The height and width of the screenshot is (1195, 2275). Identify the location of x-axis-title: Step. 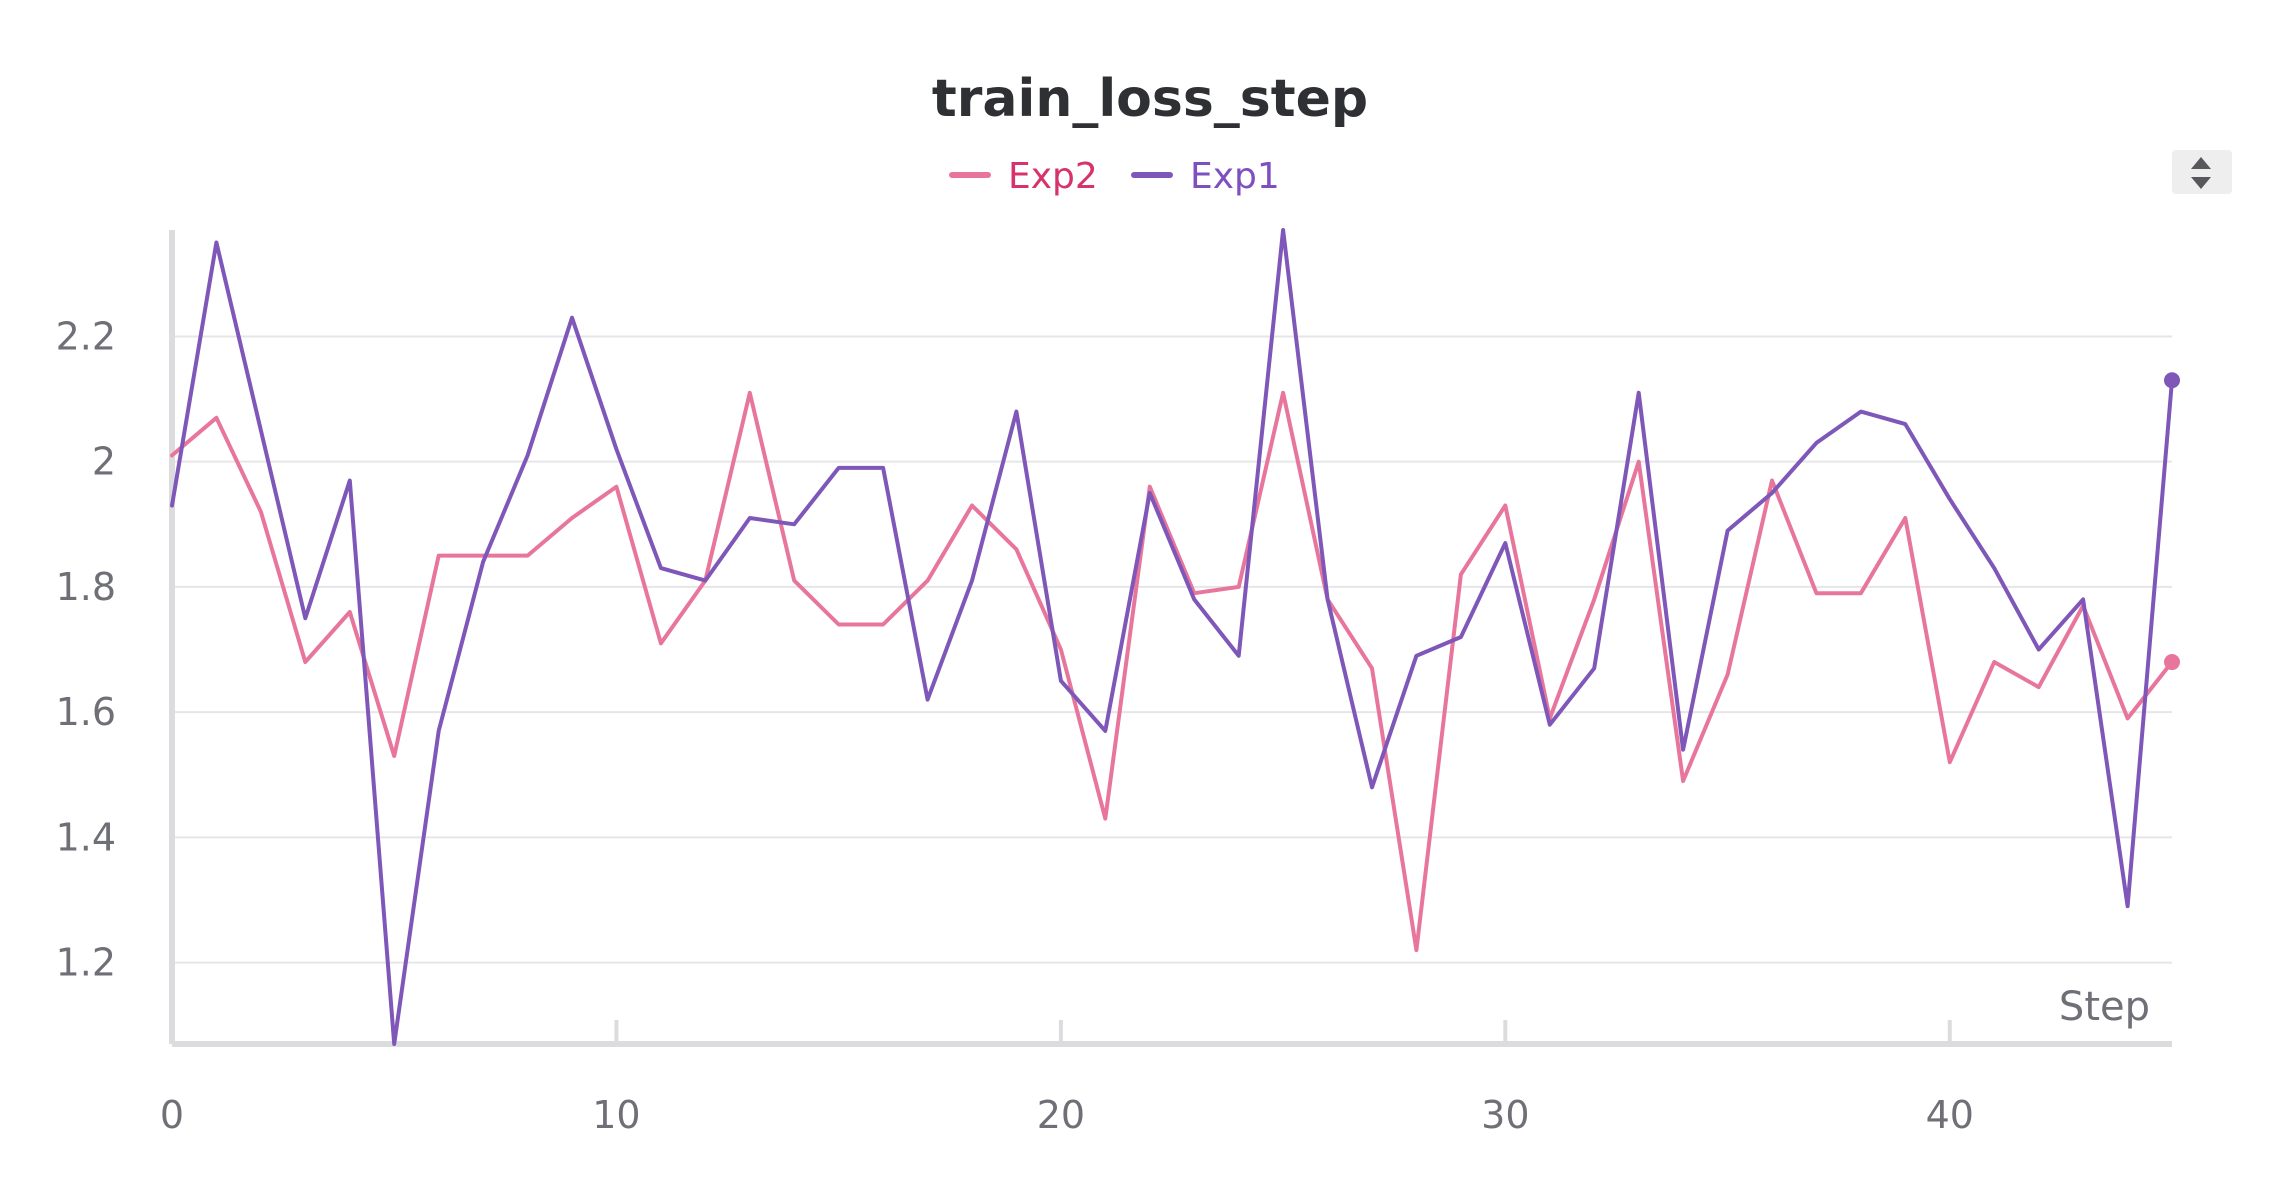
(2104, 1007).